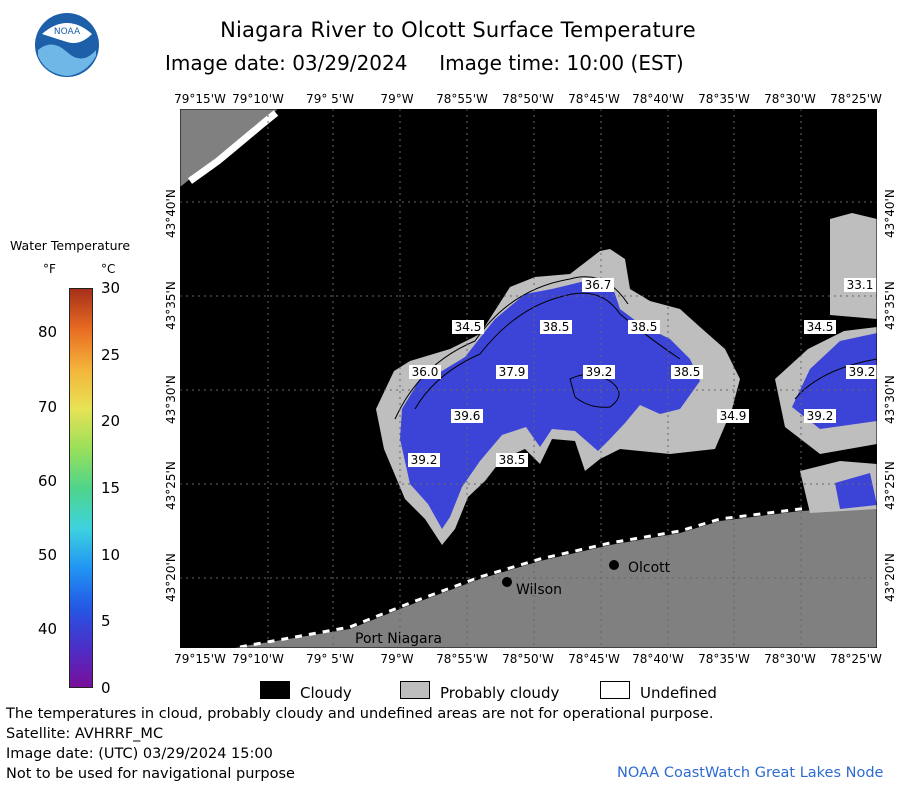 Image resolution: width=916 pixels, height=790 pixels. Describe the element at coordinates (111, 554) in the screenshot. I see `celsius-tick: 10` at that location.